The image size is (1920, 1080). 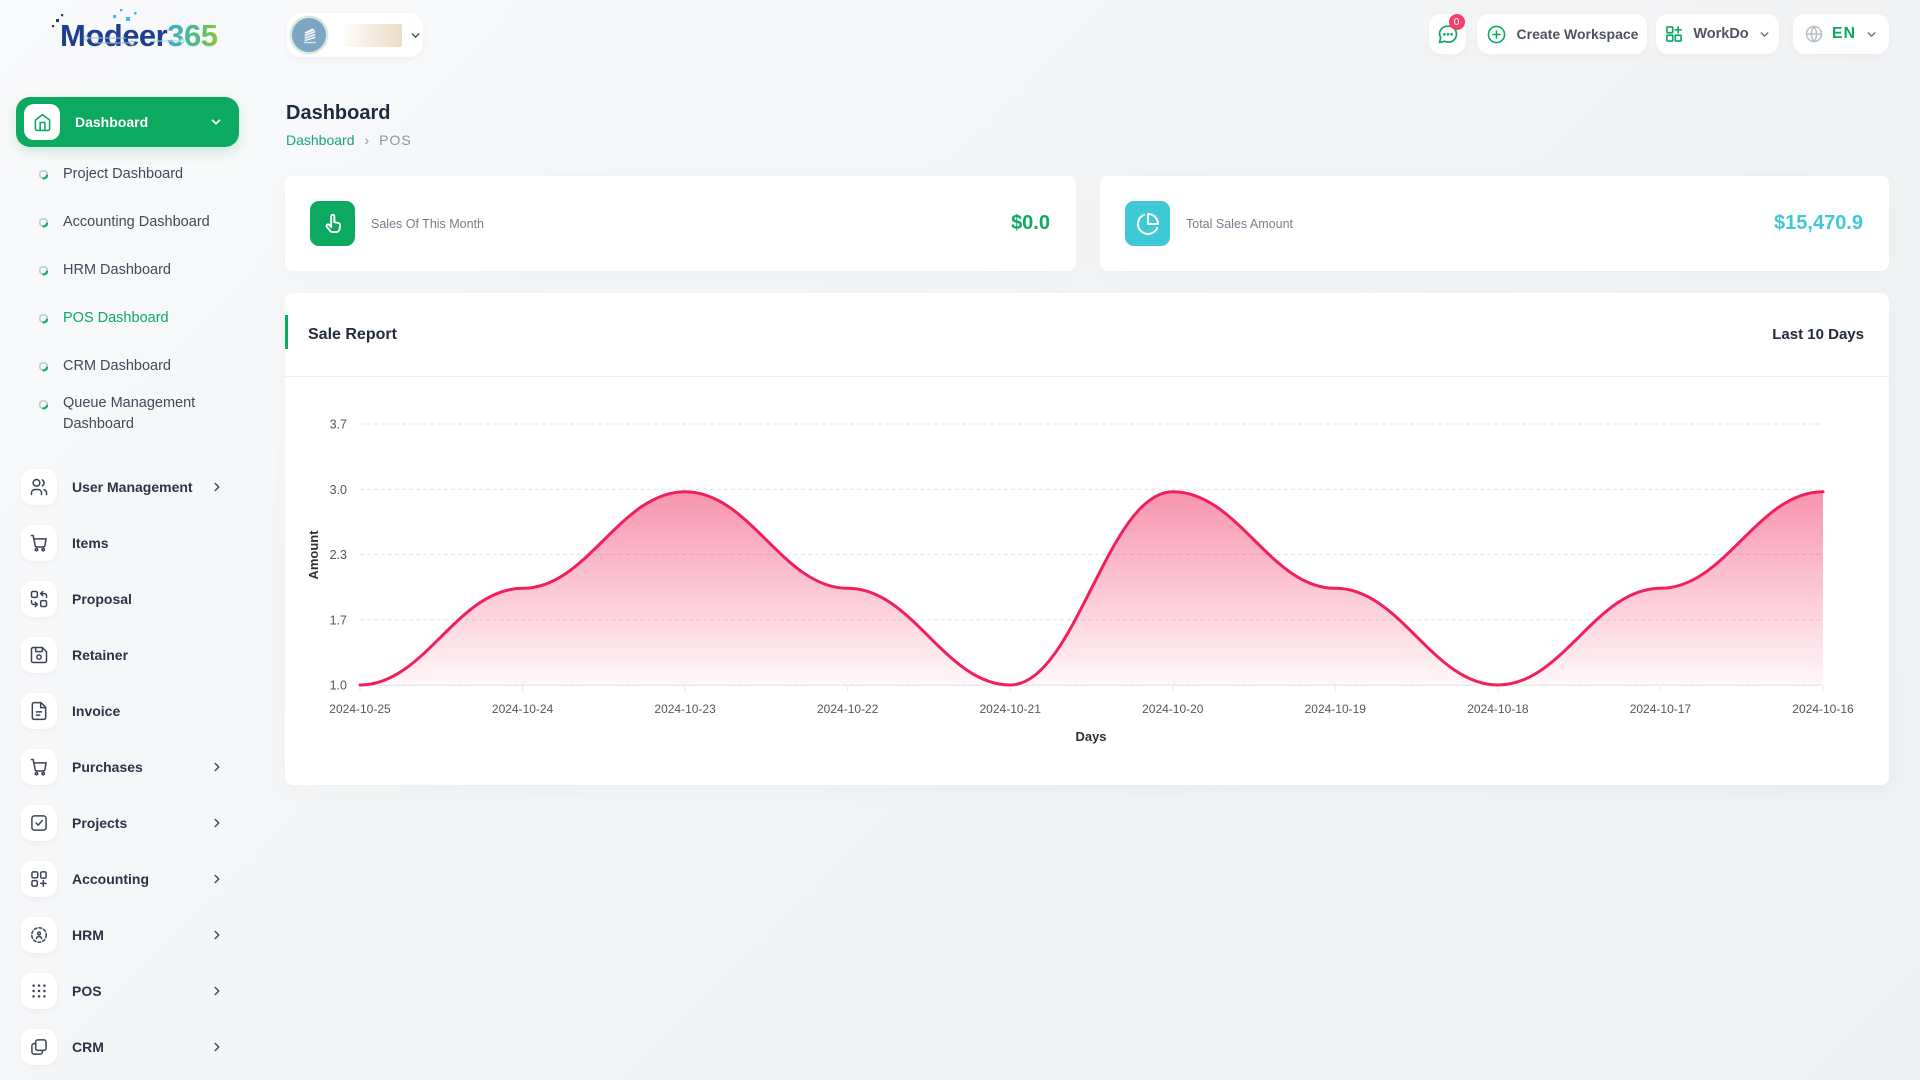 What do you see at coordinates (523, 709) in the screenshot?
I see `svg-text: 2024-10-24` at bounding box center [523, 709].